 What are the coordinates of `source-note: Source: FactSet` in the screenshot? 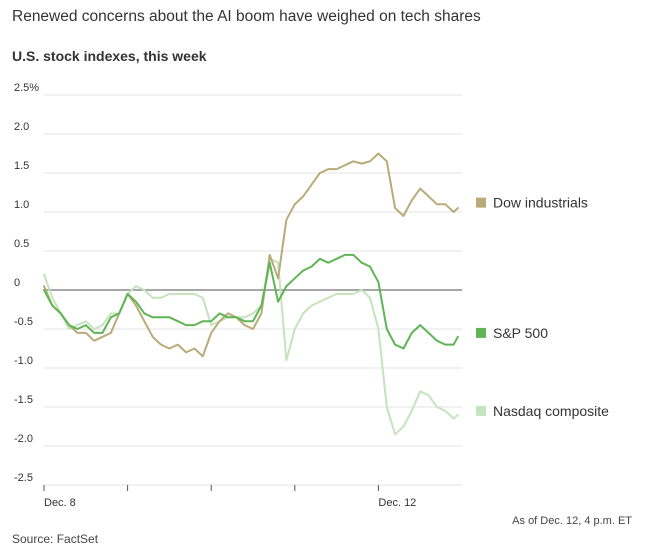 It's located at (55, 539).